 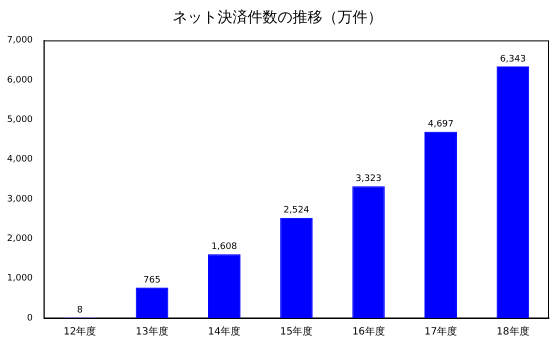 I want to click on data-label: 765, so click(x=152, y=281).